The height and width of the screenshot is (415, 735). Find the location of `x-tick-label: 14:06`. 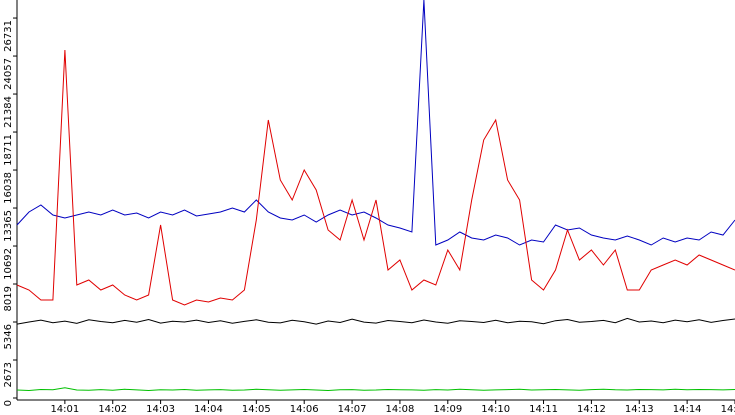

x-tick-label: 14:06 is located at coordinates (304, 409).